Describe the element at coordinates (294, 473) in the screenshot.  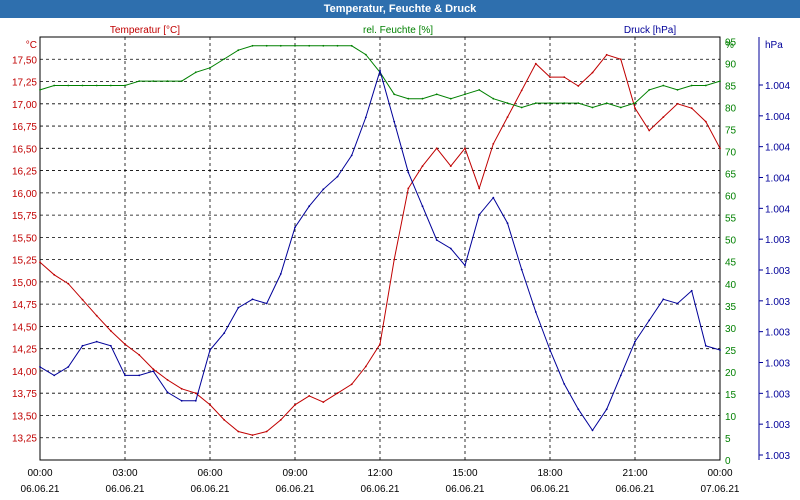
I see `x-tick-time: 09:00` at that location.